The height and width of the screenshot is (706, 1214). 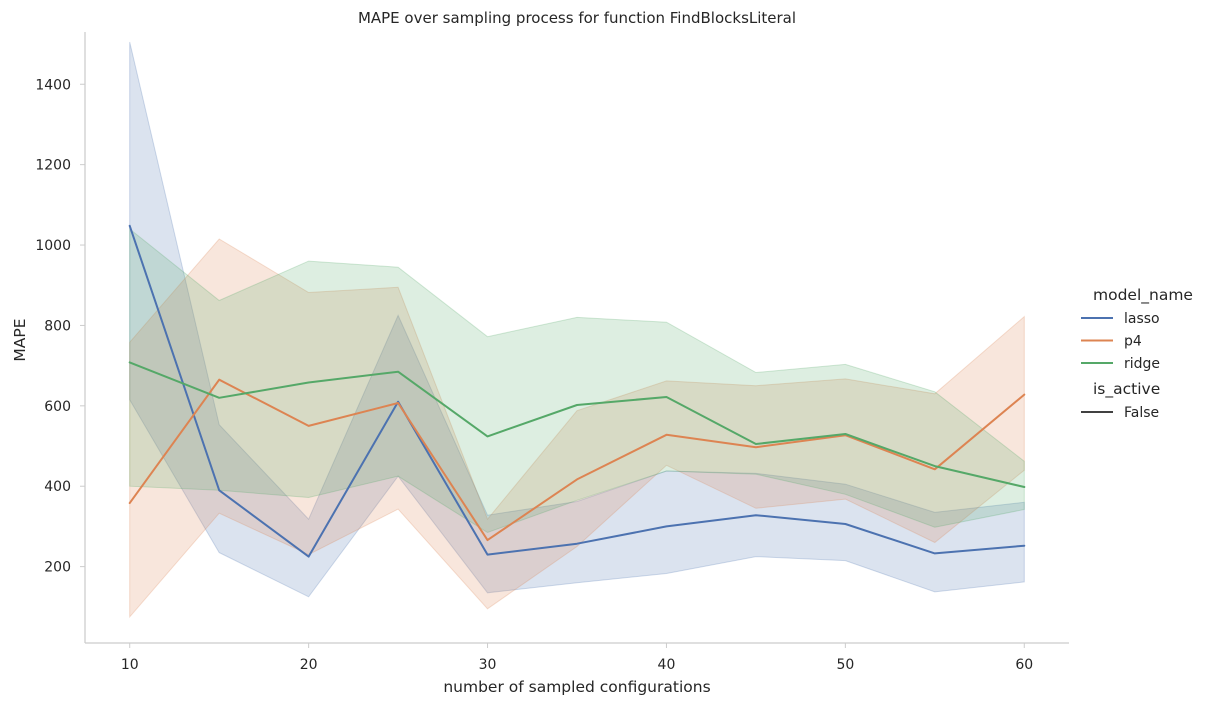 What do you see at coordinates (577, 424) in the screenshot?
I see `series-line-ridge` at bounding box center [577, 424].